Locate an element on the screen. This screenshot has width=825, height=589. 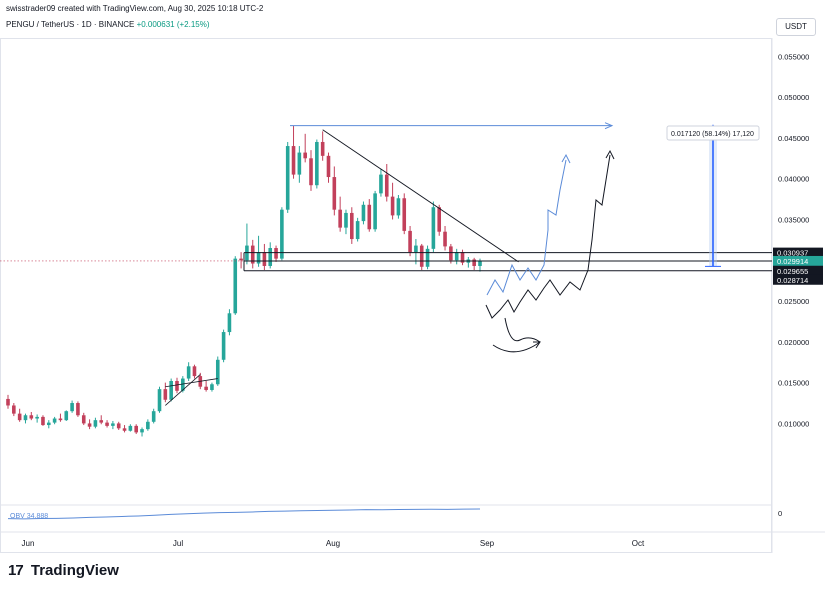
y-tick-label: 0.045000 is located at coordinates (793, 138).